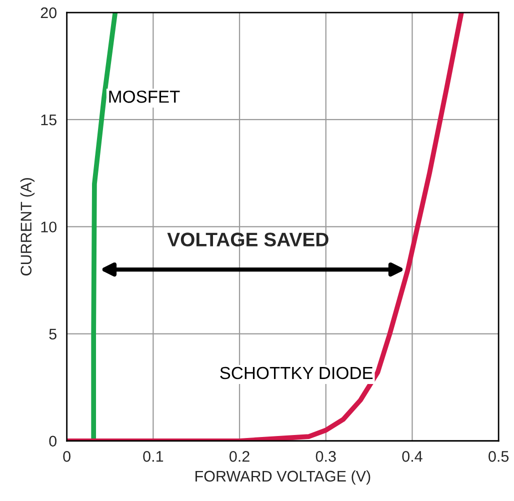  I want to click on series-label: MOSFET, so click(144, 96).